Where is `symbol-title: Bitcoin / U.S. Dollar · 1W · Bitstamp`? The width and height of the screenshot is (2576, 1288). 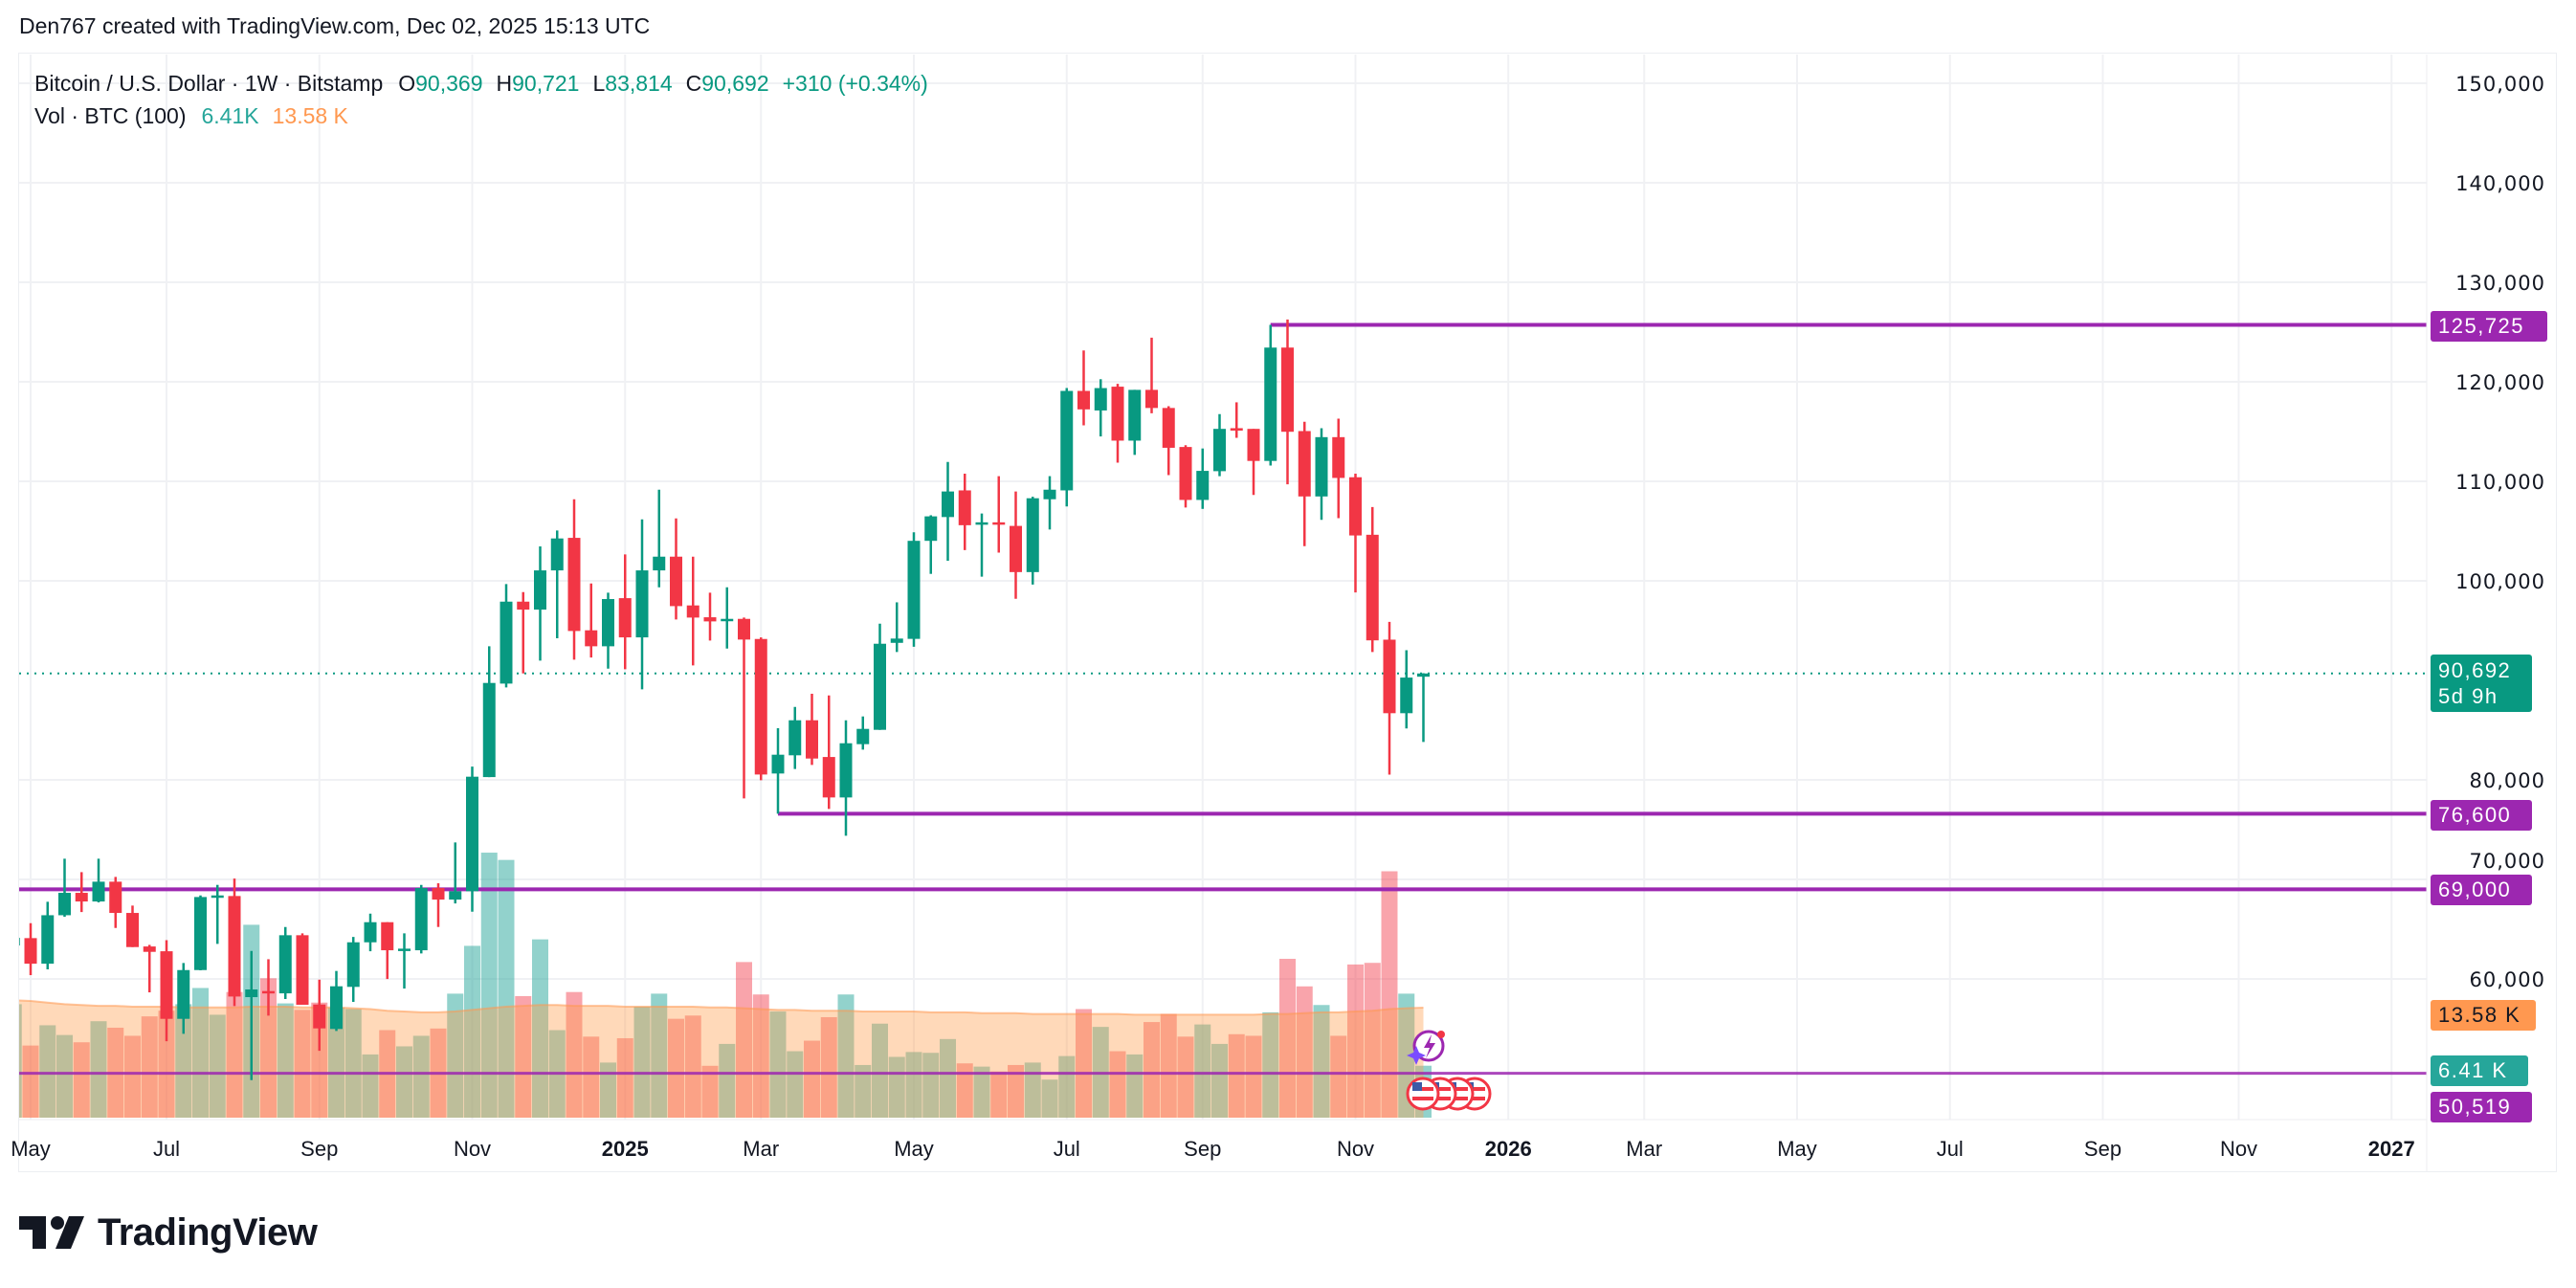 symbol-title: Bitcoin / U.S. Dollar · 1W · Bitstamp is located at coordinates (209, 83).